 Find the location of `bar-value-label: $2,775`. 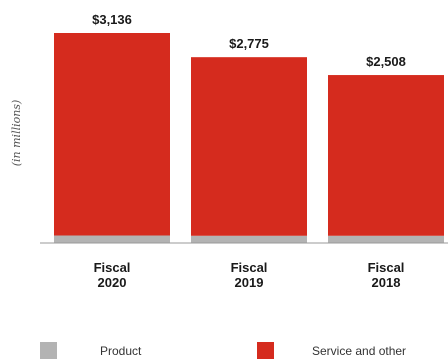

bar-value-label: $2,775 is located at coordinates (249, 43).